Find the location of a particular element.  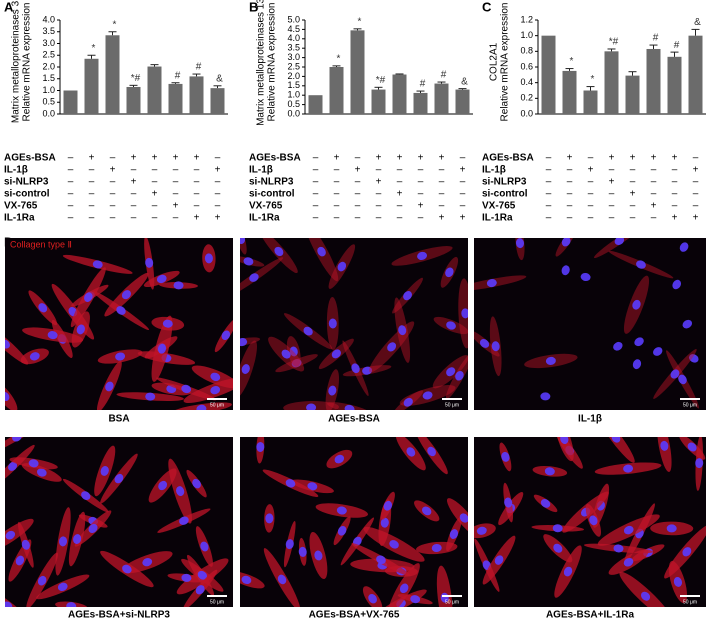

y-tick-label: 3.5 is located at coordinates (293, 48).